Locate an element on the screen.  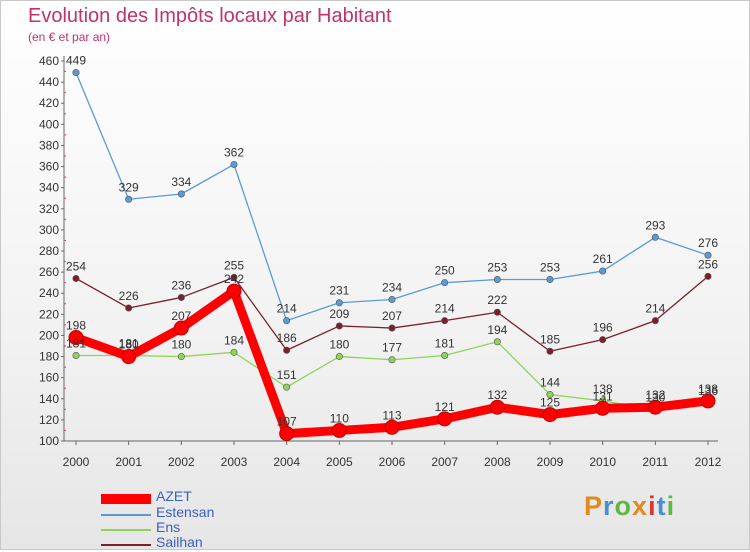
data-label: 231 is located at coordinates (339, 291).